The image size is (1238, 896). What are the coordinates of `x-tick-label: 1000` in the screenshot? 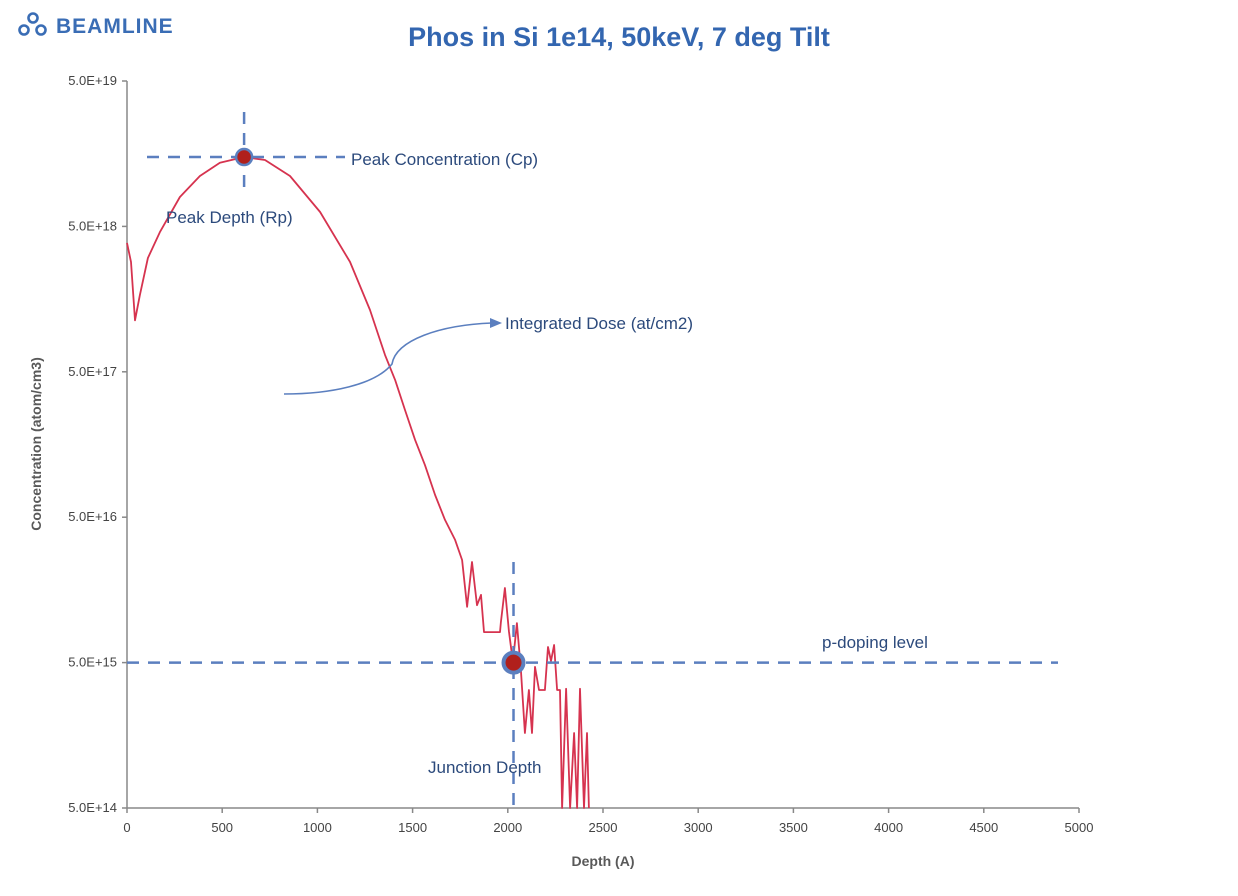 It's located at (317, 827).